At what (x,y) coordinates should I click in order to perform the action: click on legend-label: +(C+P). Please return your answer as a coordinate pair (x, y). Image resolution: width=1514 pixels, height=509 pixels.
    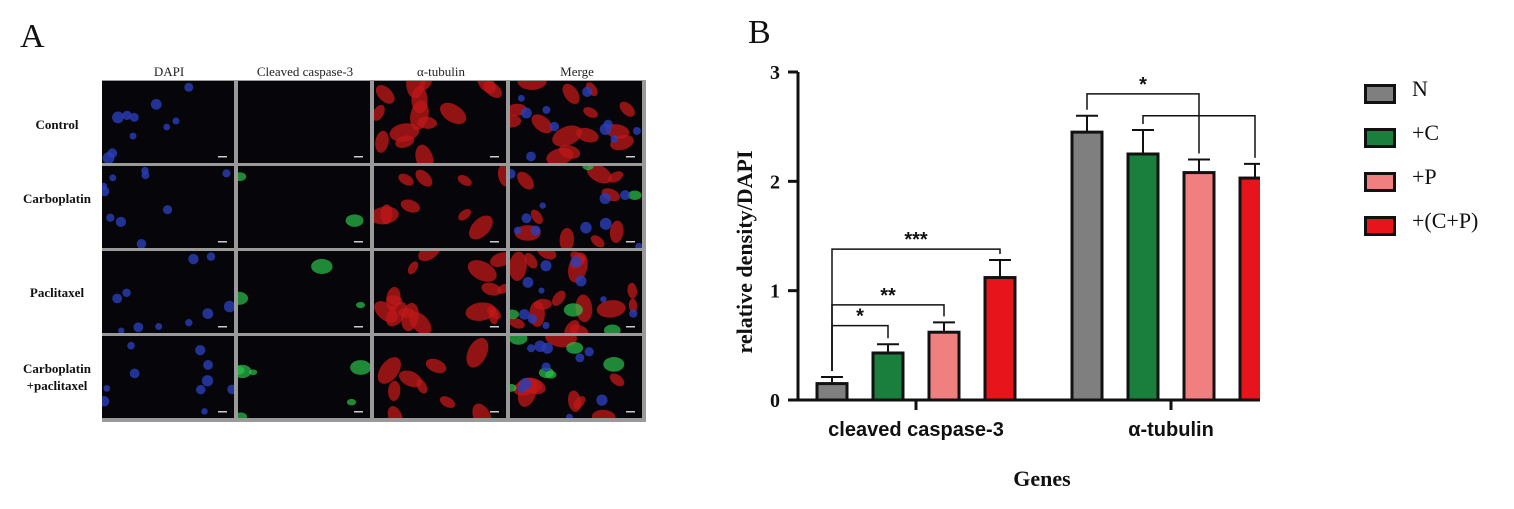
    Looking at the image, I should click on (1445, 220).